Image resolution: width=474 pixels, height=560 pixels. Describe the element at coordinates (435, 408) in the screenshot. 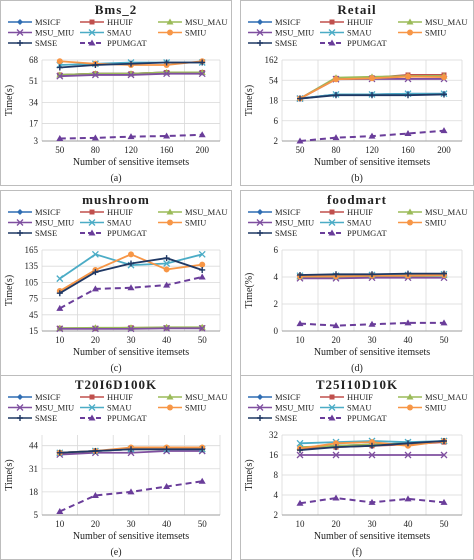

I see `legend-label: SMIU` at that location.